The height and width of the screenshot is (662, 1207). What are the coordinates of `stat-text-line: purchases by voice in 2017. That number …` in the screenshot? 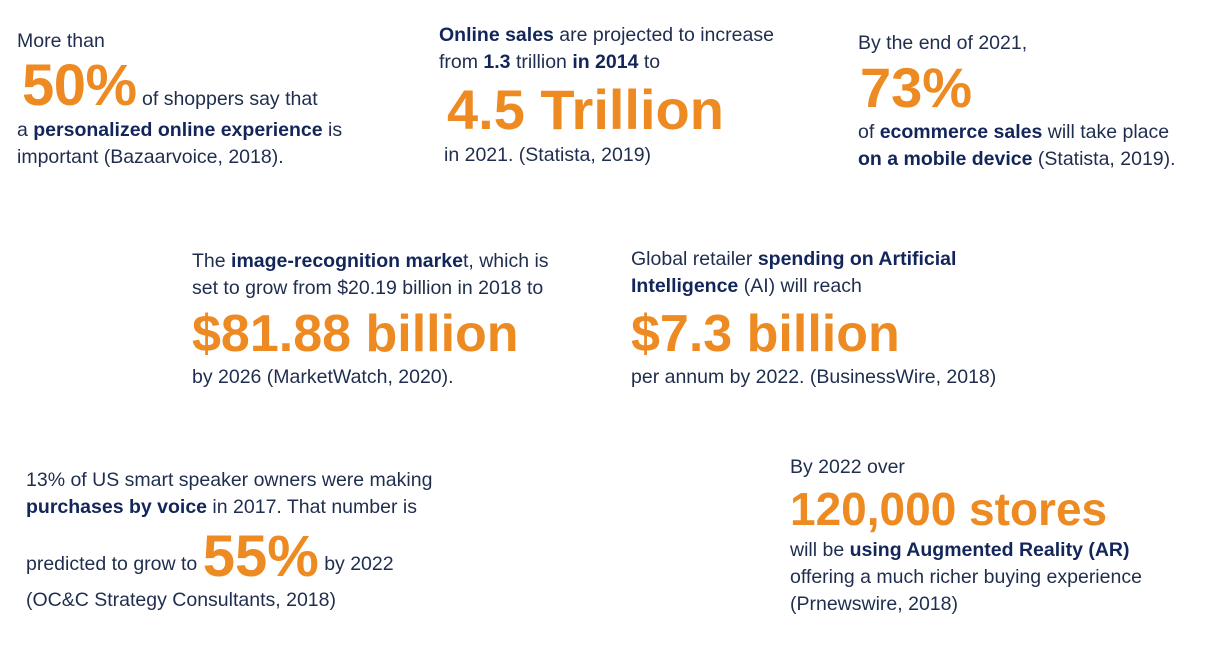 It's located at (261, 507).